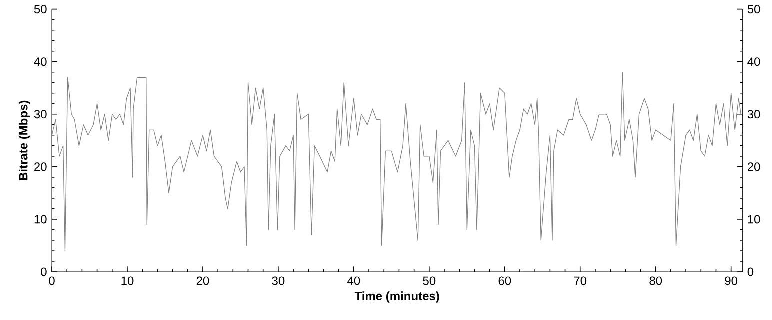  What do you see at coordinates (128, 281) in the screenshot?
I see `x-tick-label: 10` at bounding box center [128, 281].